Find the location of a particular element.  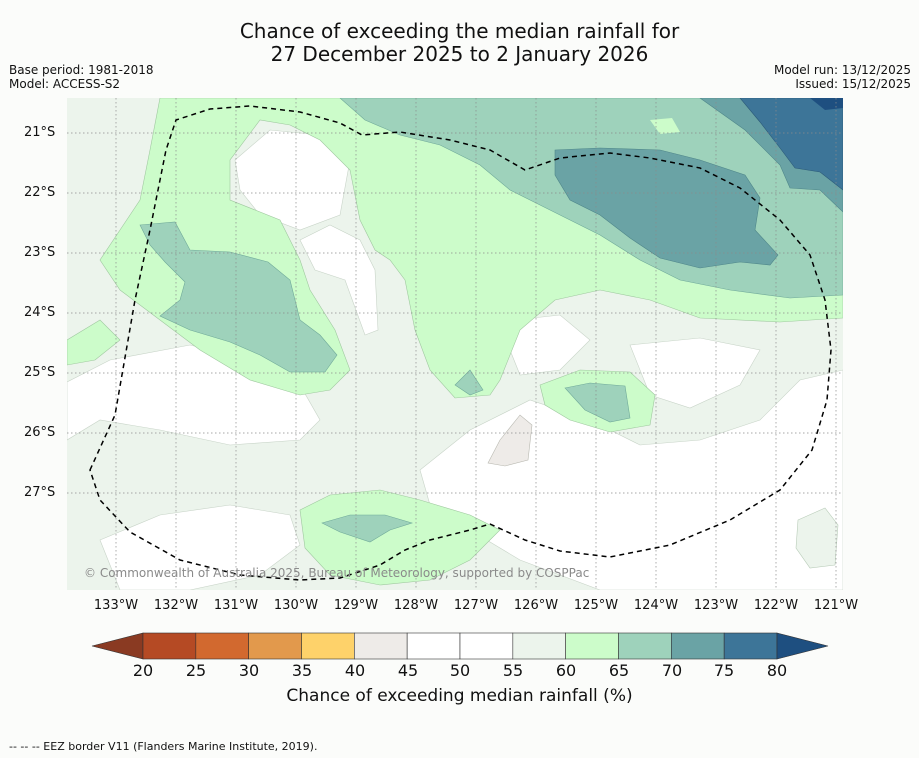

lon-label: 123°W is located at coordinates (716, 605).